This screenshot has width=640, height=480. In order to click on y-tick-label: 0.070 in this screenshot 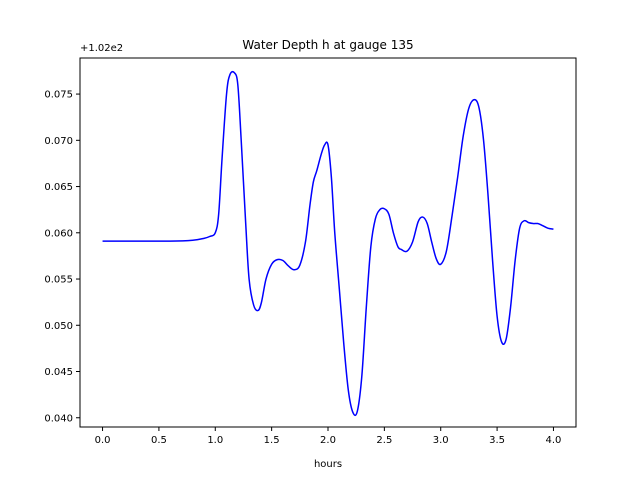, I will do `click(58, 141)`.